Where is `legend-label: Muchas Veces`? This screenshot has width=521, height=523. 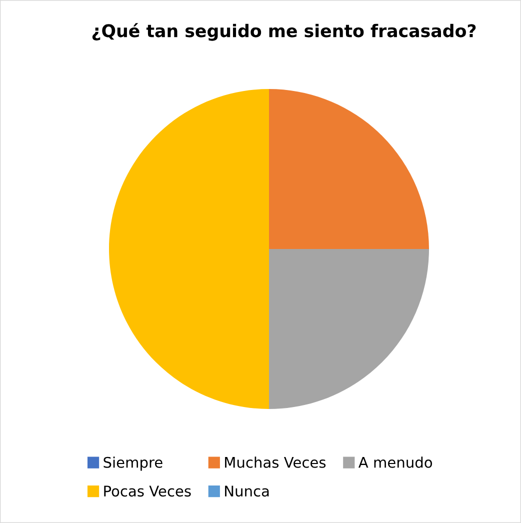 legend-label: Muchas Veces is located at coordinates (275, 462).